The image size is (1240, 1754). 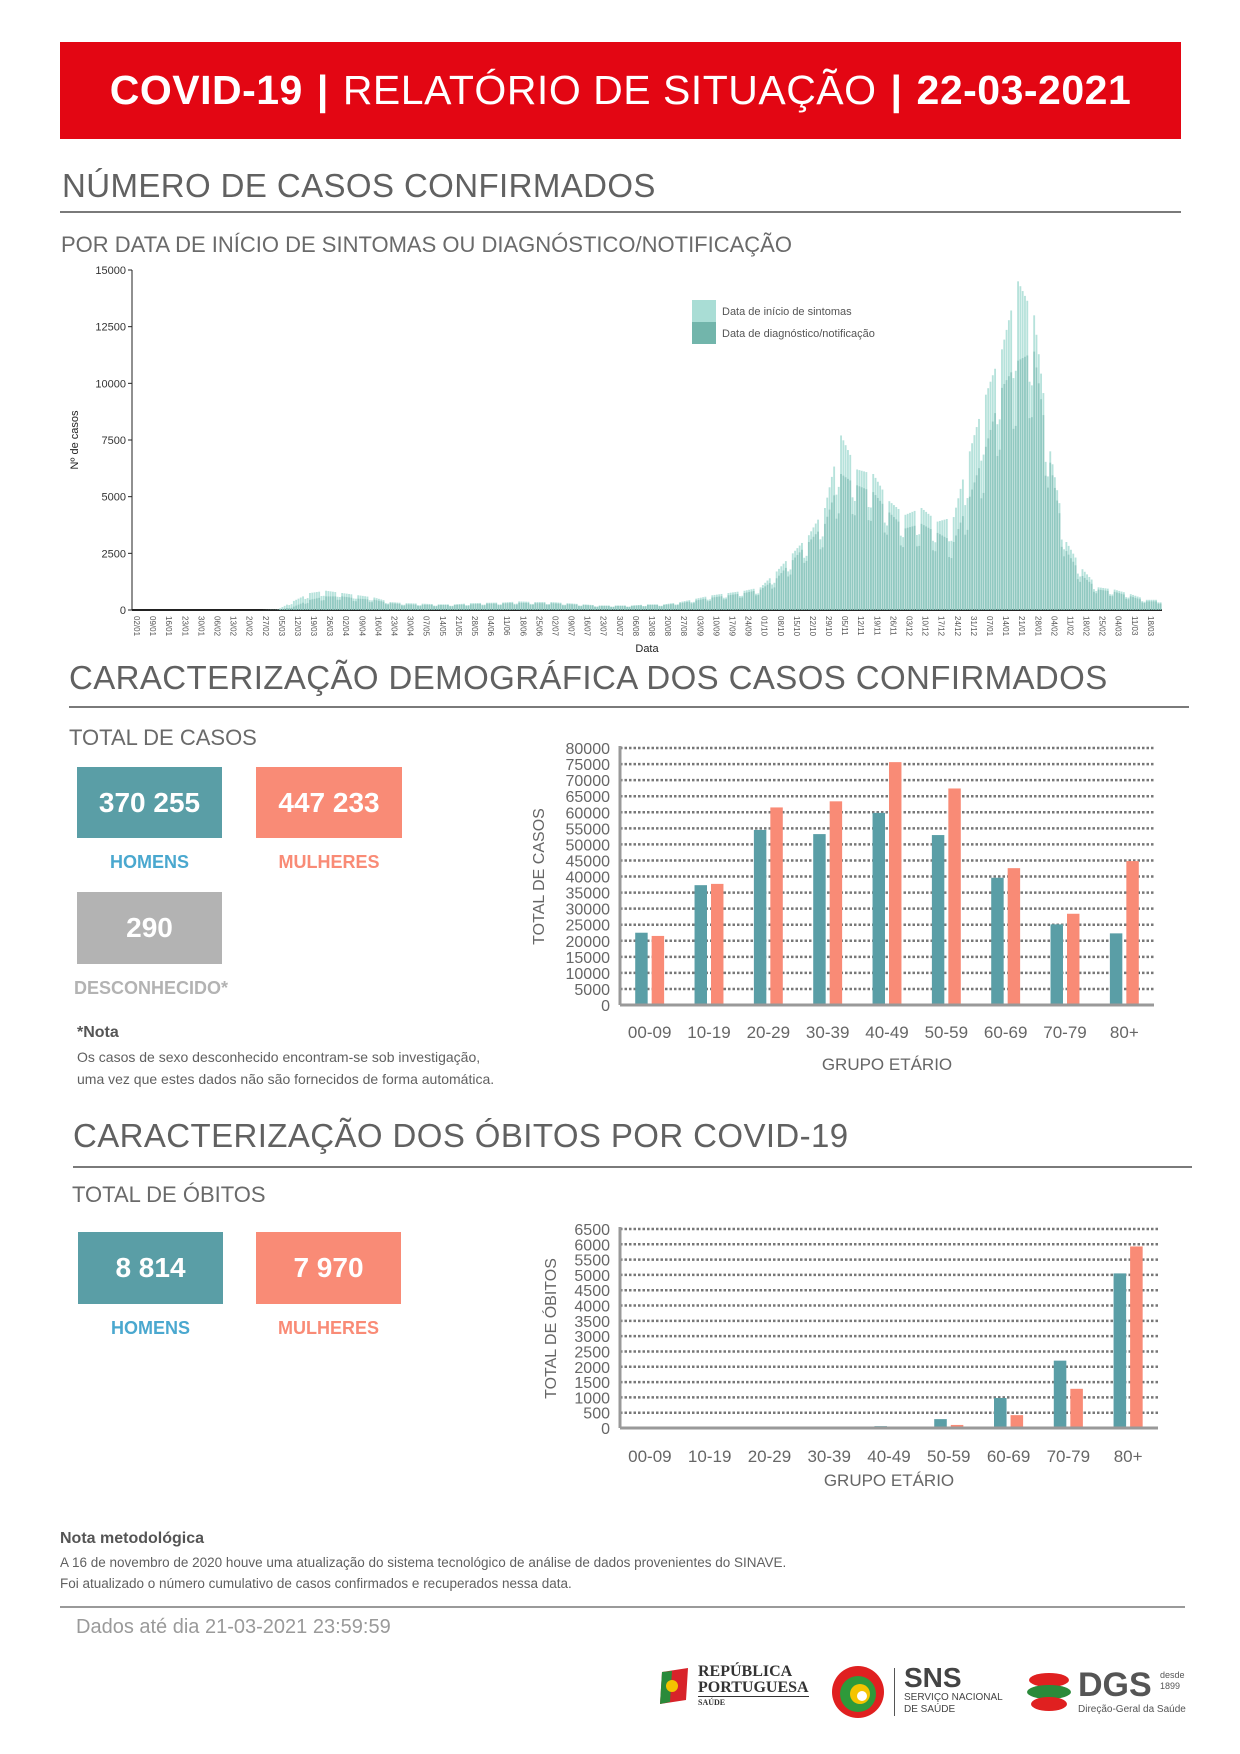 I want to click on x-tick-label: 00-09, so click(x=649, y=1032).